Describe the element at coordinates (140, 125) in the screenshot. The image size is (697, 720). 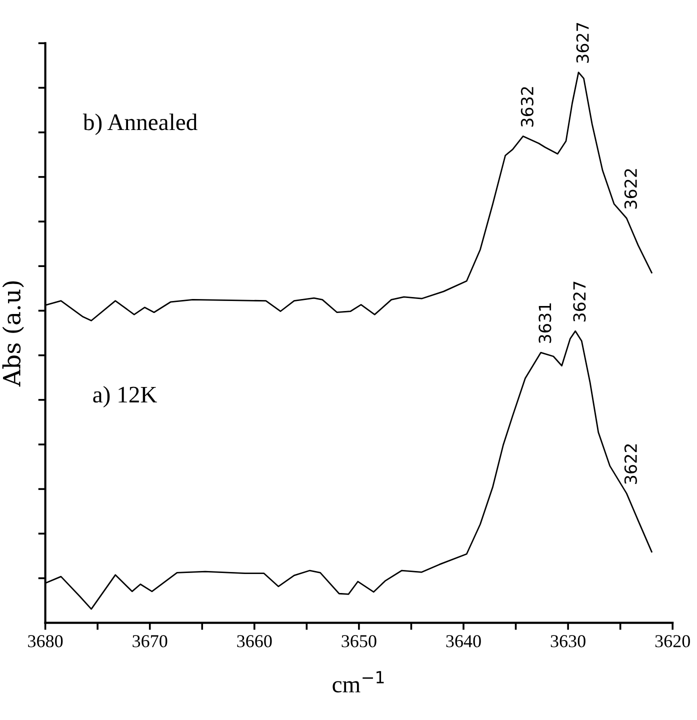
I see `annotation: b) Annealed` at that location.